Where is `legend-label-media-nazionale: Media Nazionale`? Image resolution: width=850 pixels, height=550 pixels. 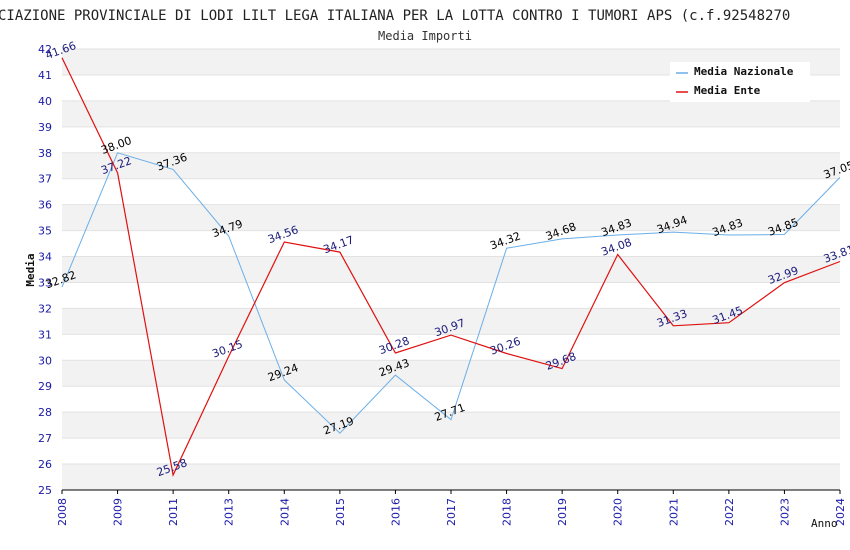 legend-label-media-nazionale: Media Nazionale is located at coordinates (744, 71).